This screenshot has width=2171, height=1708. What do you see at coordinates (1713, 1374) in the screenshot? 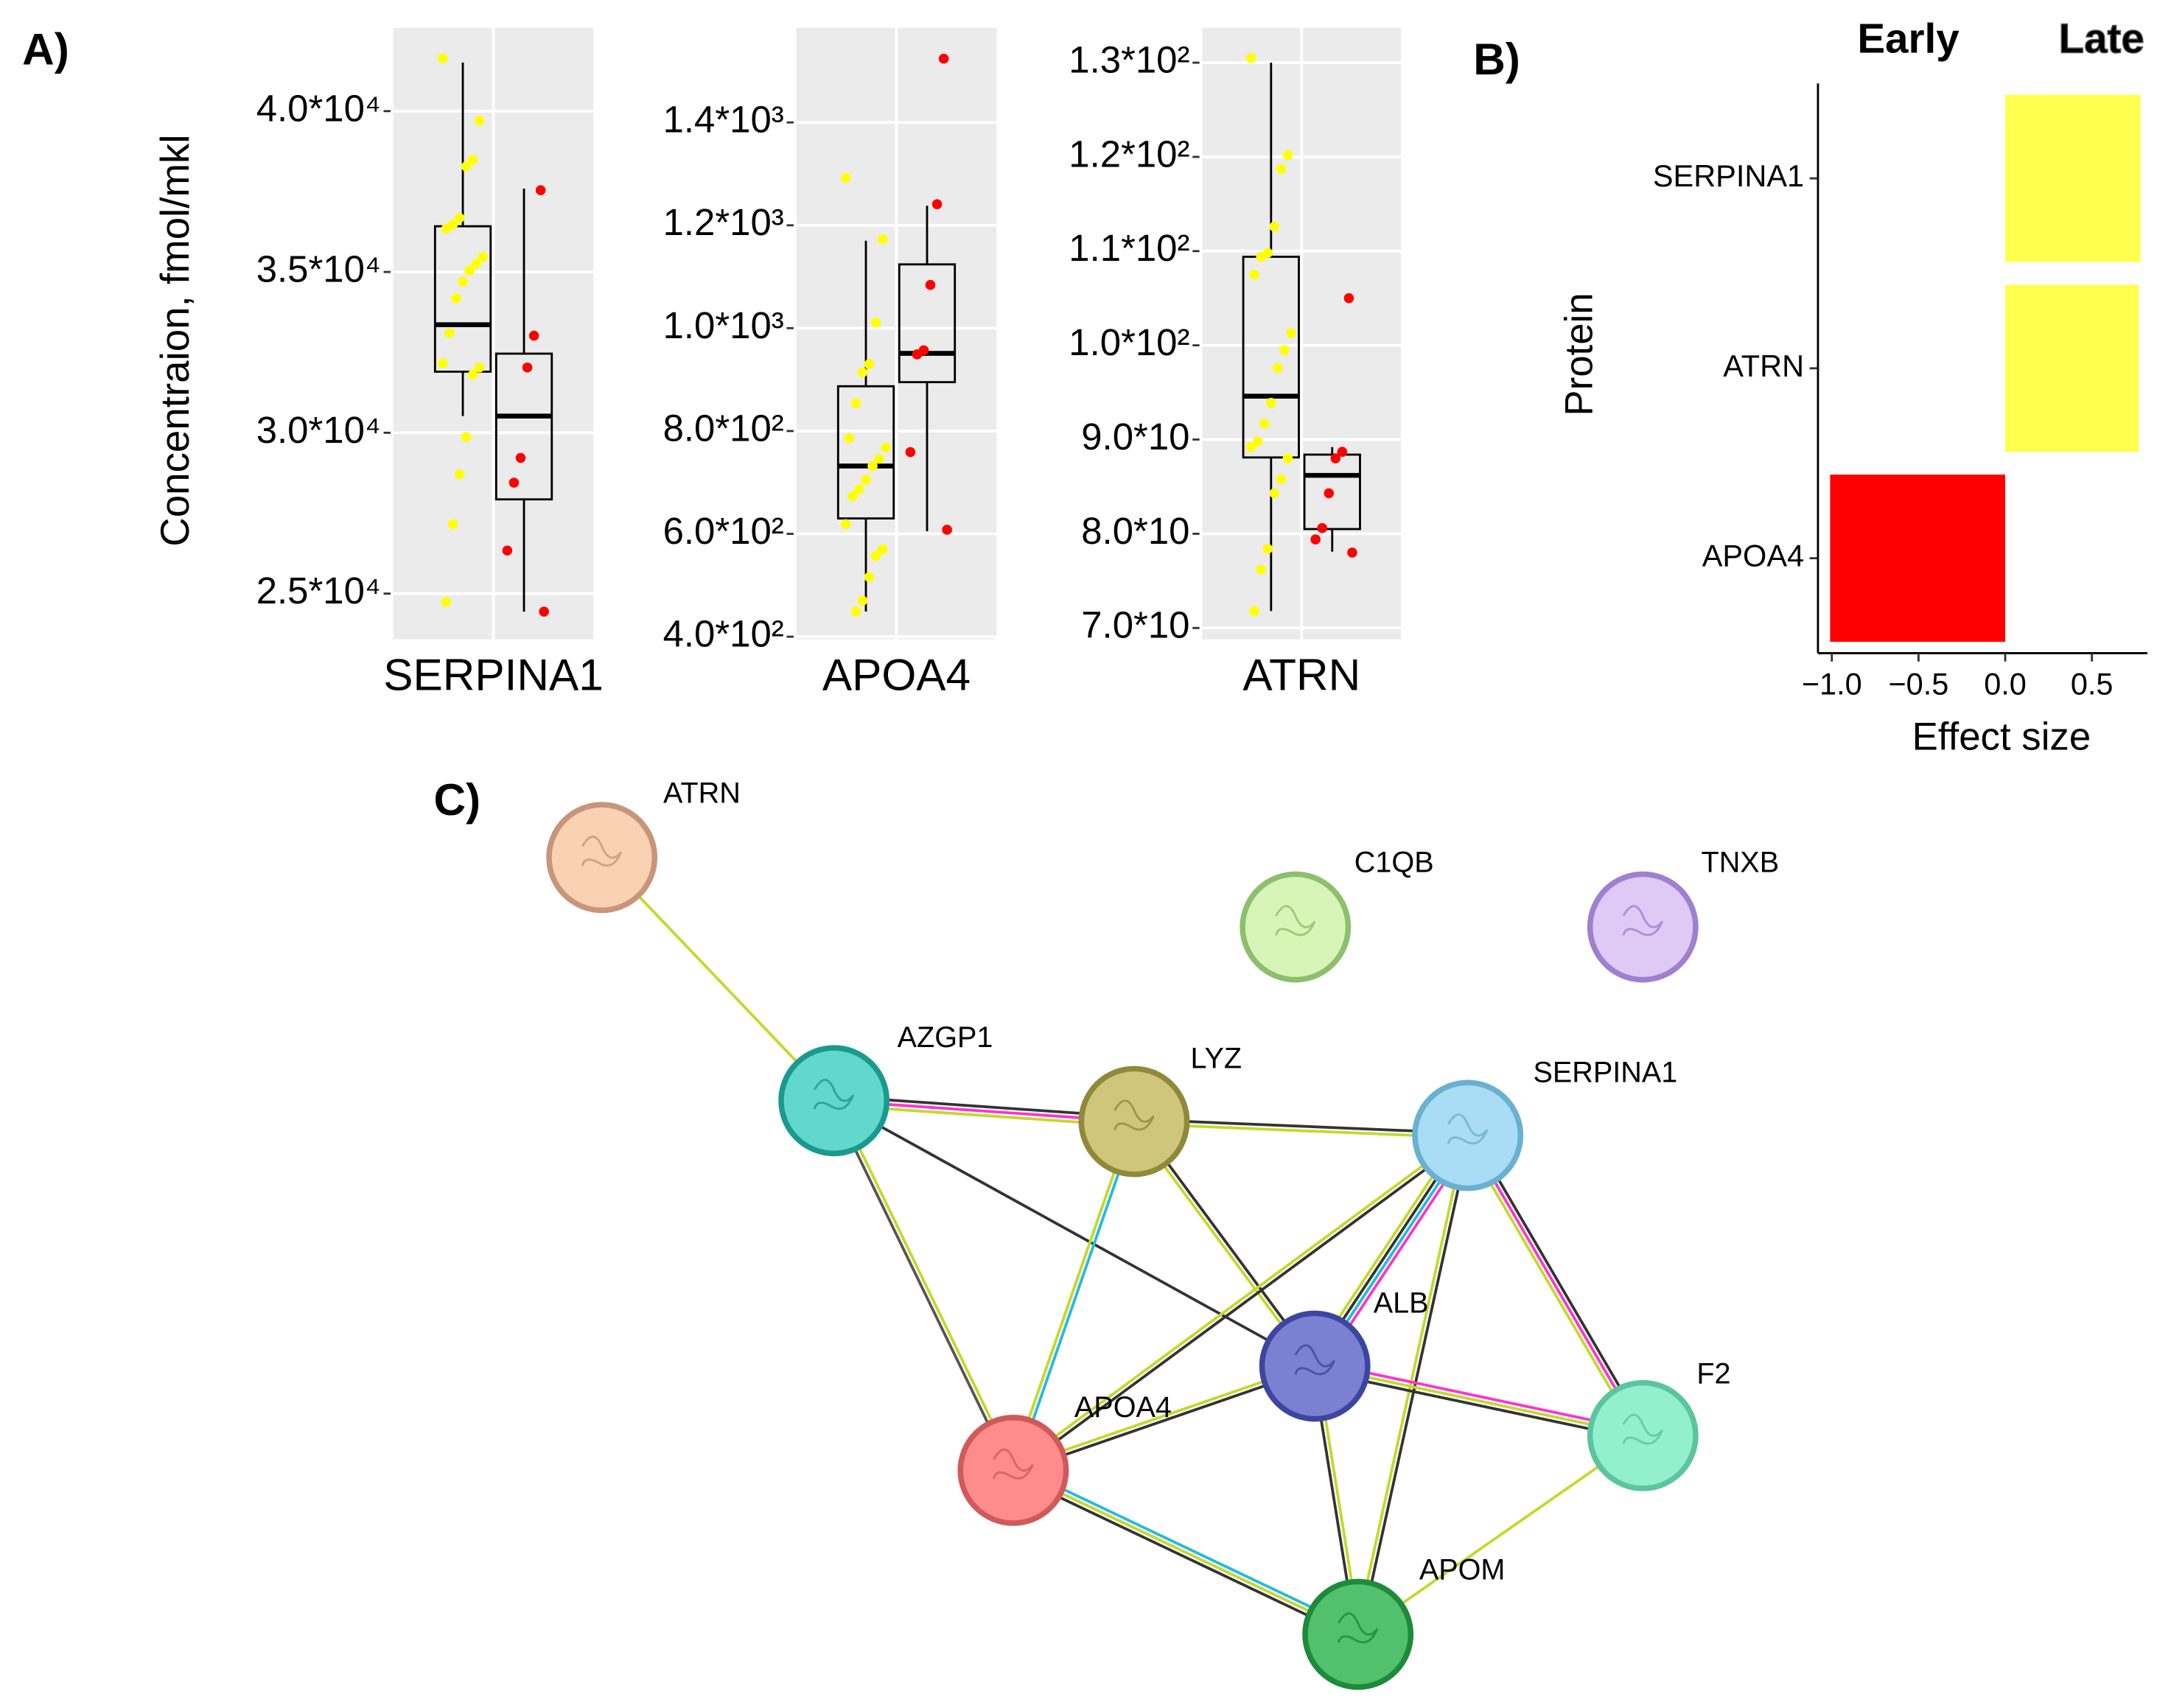
I see `node-label: F2` at bounding box center [1713, 1374].